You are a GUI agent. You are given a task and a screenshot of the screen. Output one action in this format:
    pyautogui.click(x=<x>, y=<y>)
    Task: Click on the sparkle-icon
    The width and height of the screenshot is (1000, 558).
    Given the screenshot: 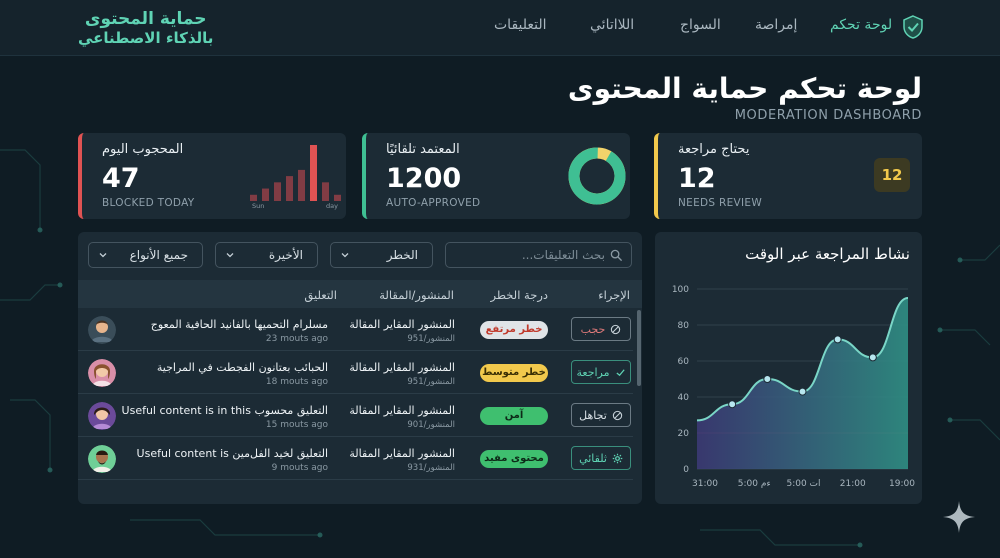 What is the action you would take?
    pyautogui.click(x=959, y=517)
    